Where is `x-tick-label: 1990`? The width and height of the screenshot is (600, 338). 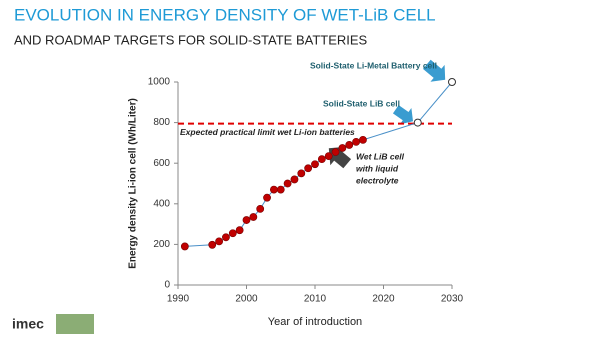
x-tick-label: 1990 is located at coordinates (178, 299).